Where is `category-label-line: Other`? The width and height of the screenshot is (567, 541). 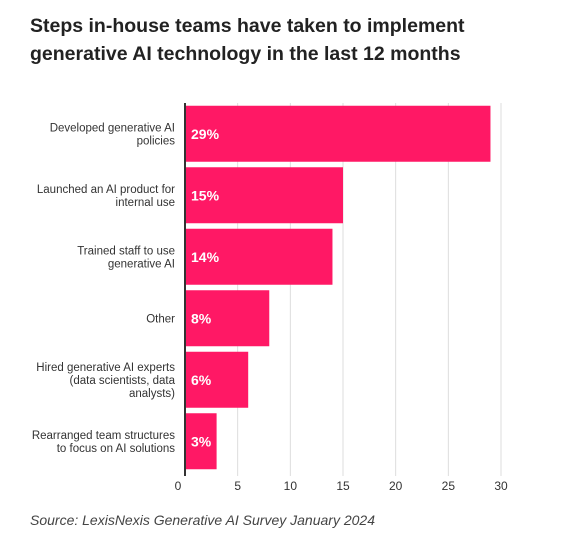 category-label-line: Other is located at coordinates (160, 319).